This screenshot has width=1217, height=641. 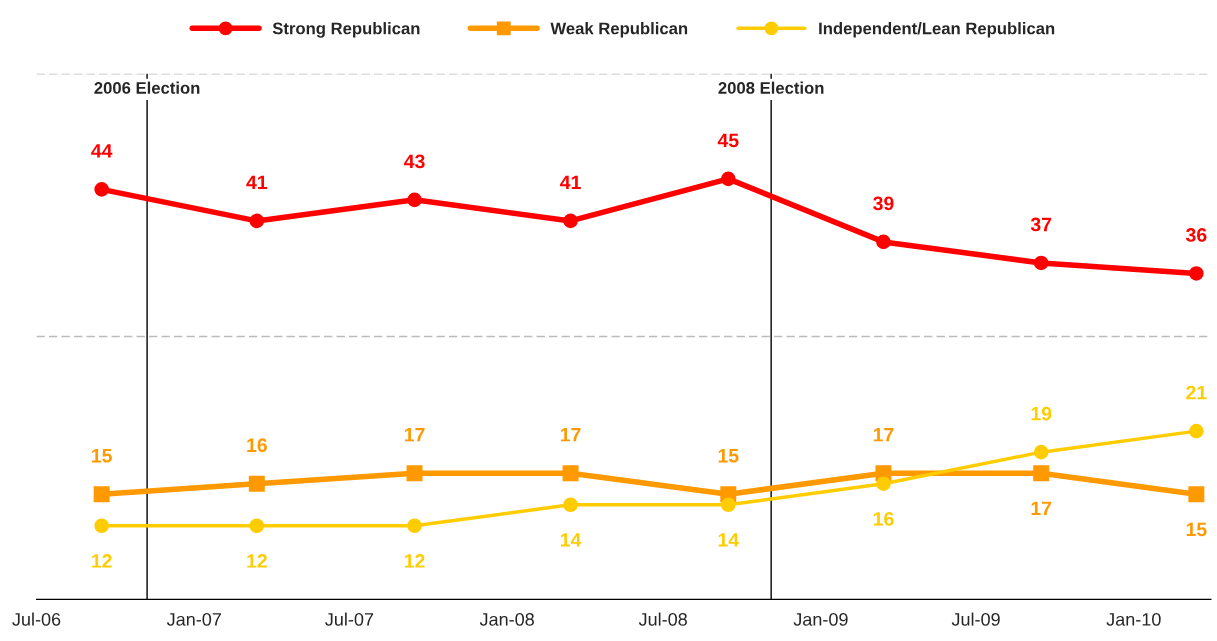 I want to click on x-tick-label: Jan-08, so click(x=506, y=619).